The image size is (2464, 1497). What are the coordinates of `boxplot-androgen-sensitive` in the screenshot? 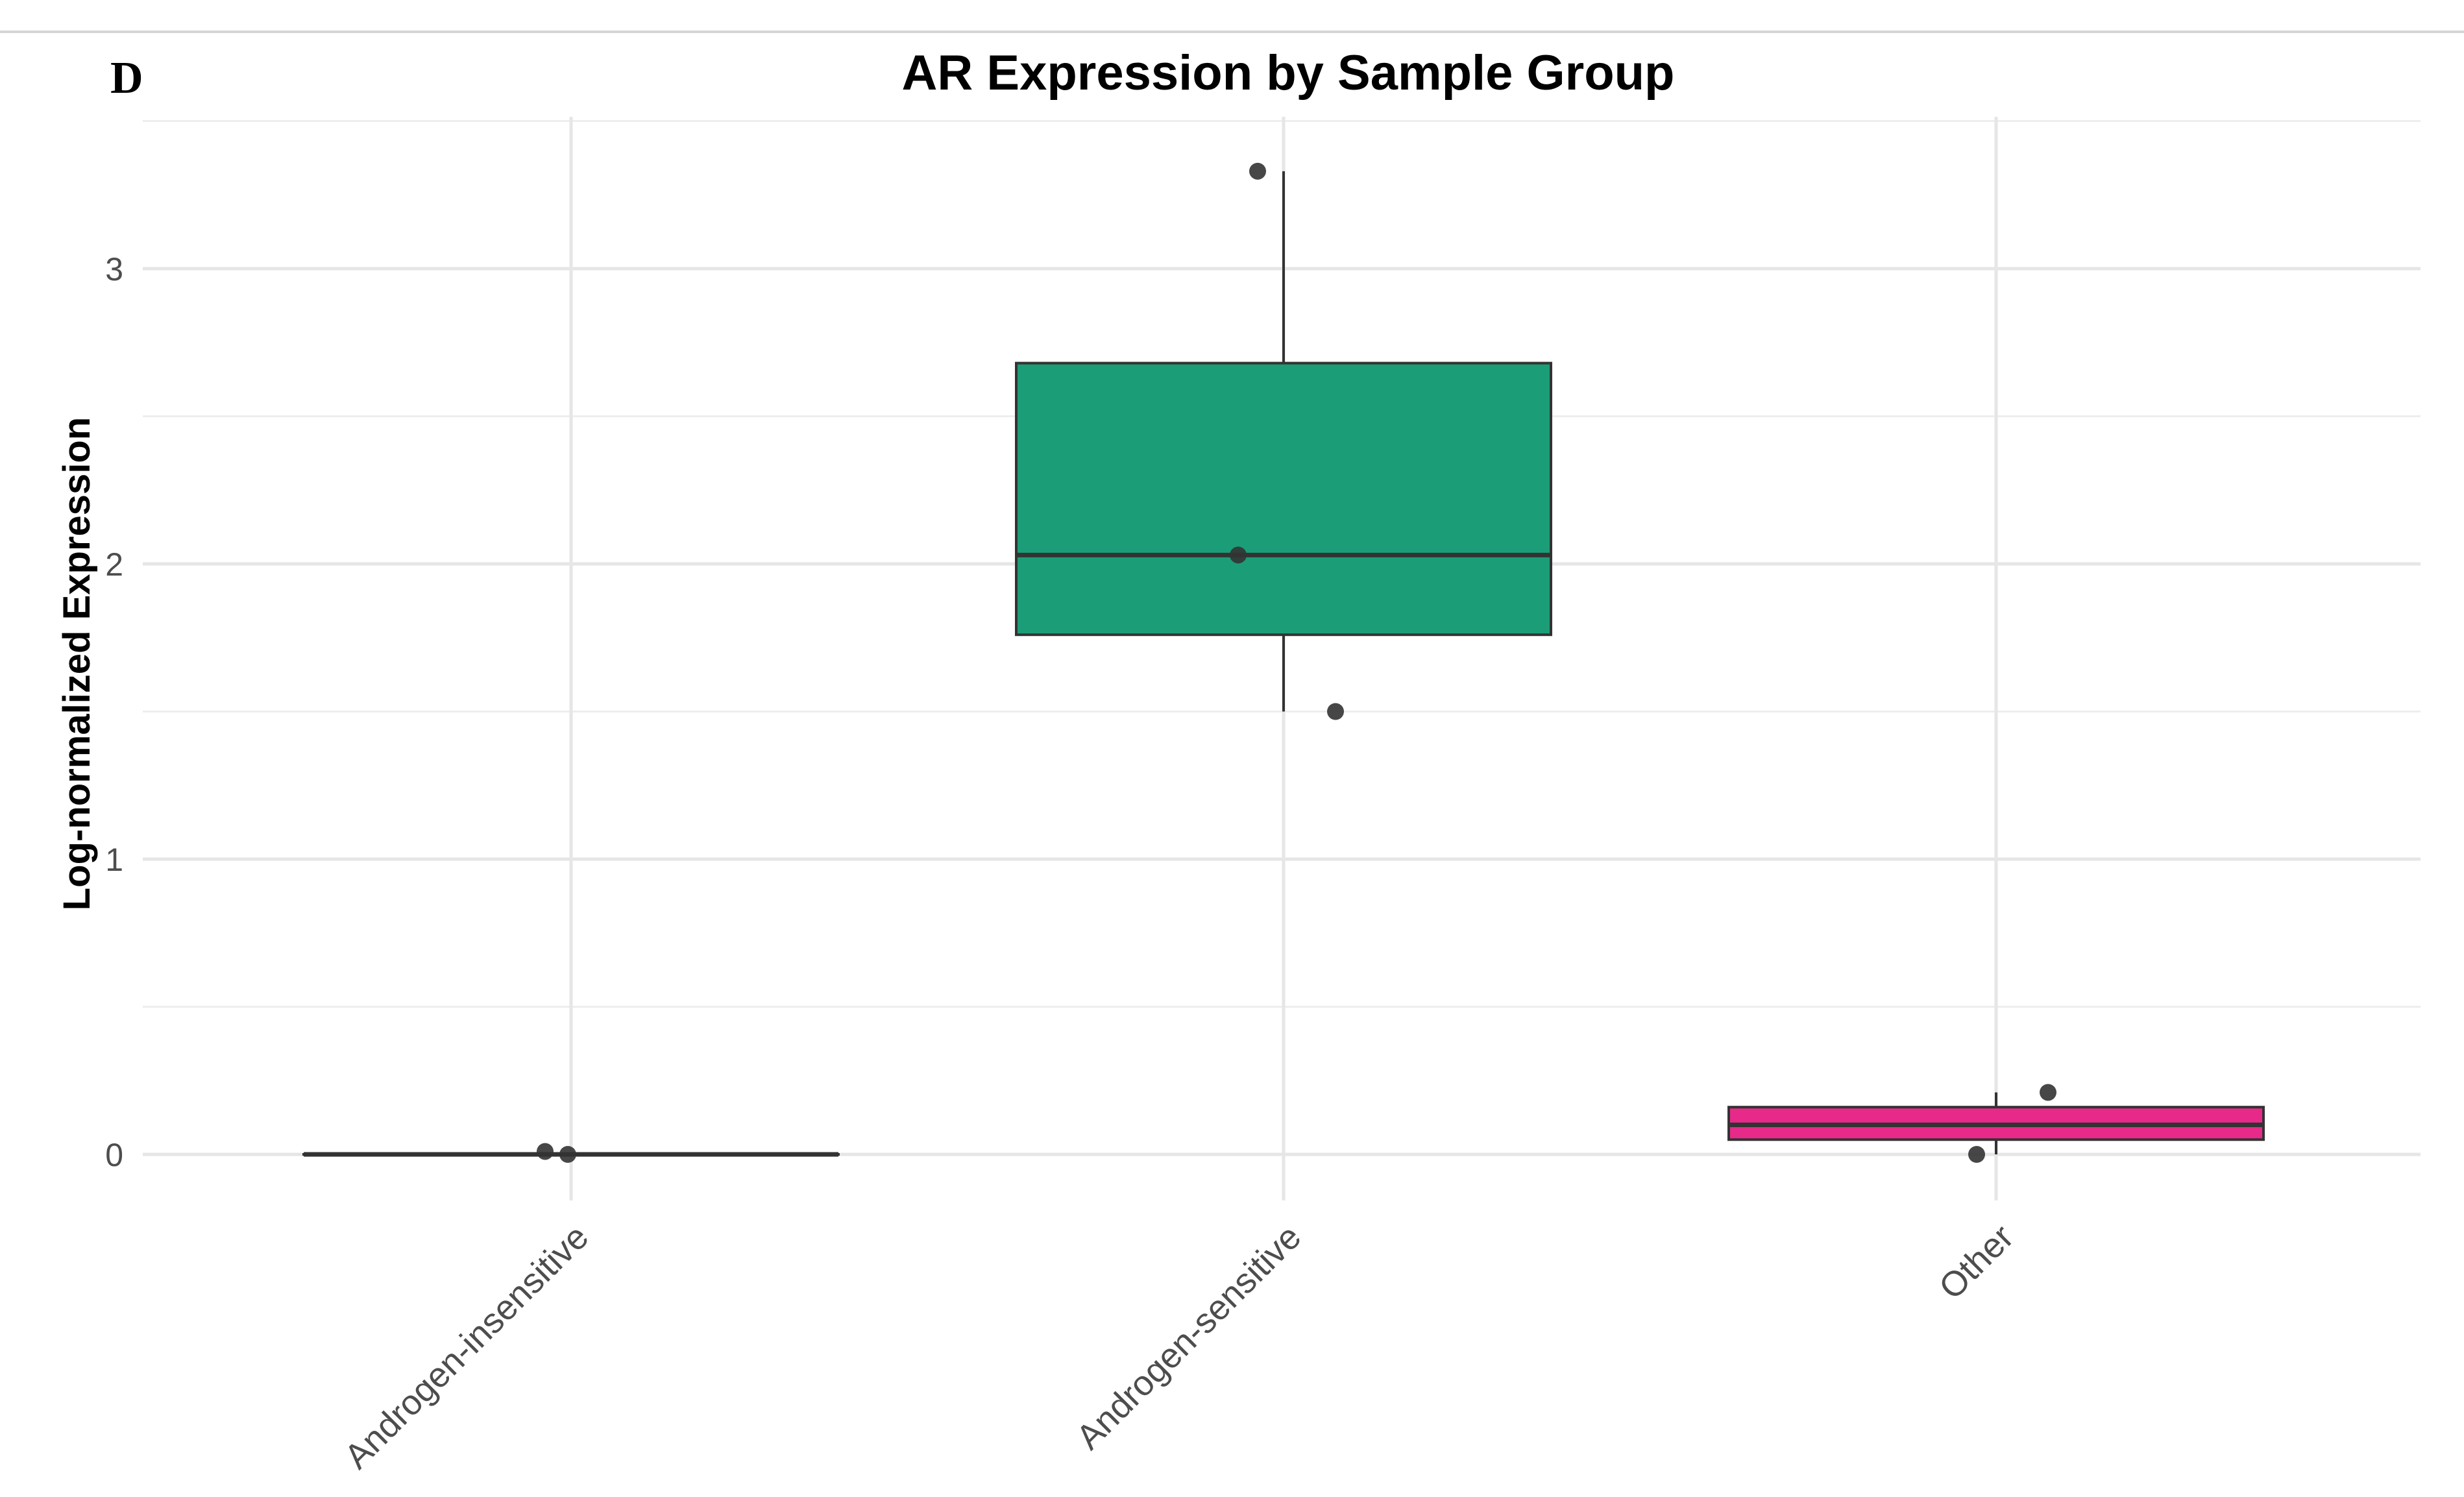 It's located at (1283, 441).